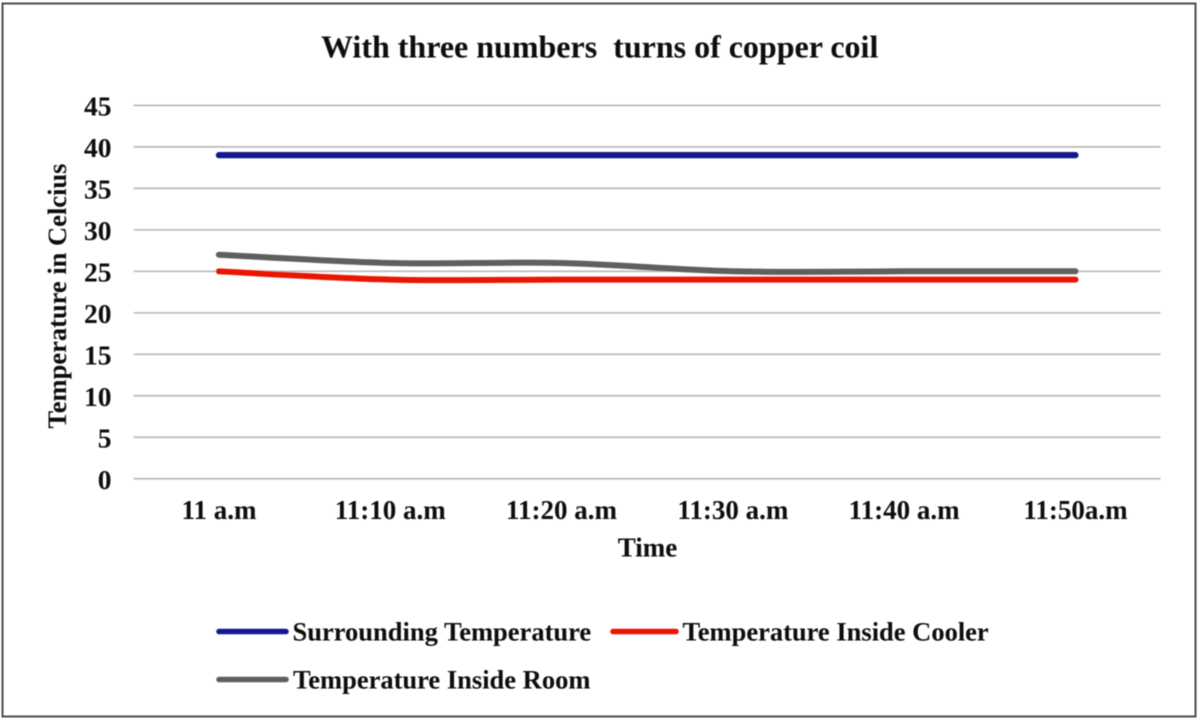  Describe the element at coordinates (98, 230) in the screenshot. I see `svg-text: 30` at that location.